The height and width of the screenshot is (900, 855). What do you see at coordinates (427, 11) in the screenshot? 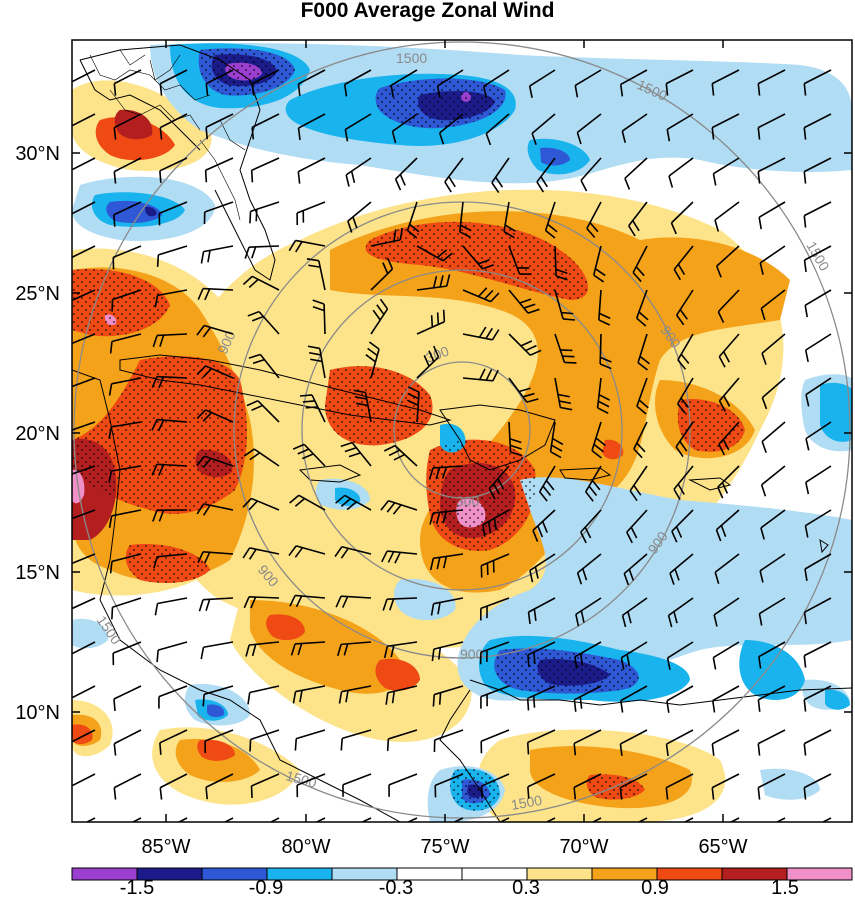
I see `map-title: F000 Average Zonal Wind` at bounding box center [427, 11].